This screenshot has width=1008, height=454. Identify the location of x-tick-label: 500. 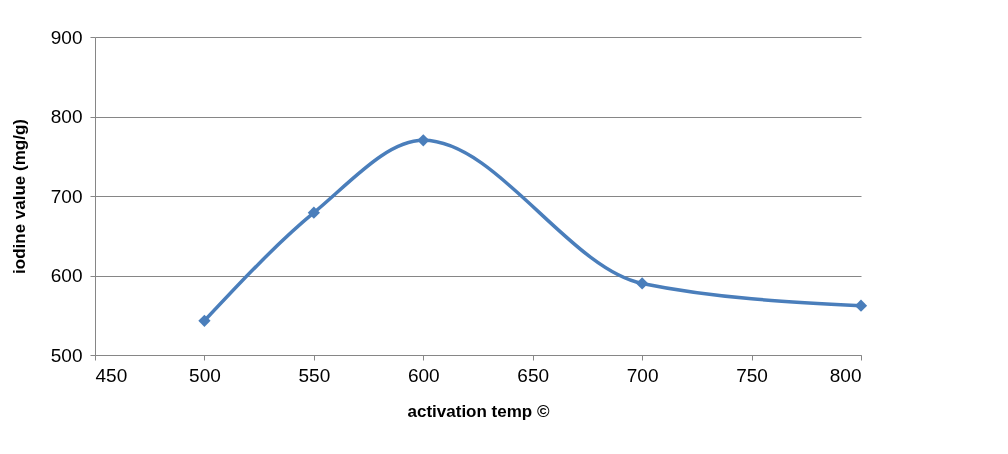
(205, 375).